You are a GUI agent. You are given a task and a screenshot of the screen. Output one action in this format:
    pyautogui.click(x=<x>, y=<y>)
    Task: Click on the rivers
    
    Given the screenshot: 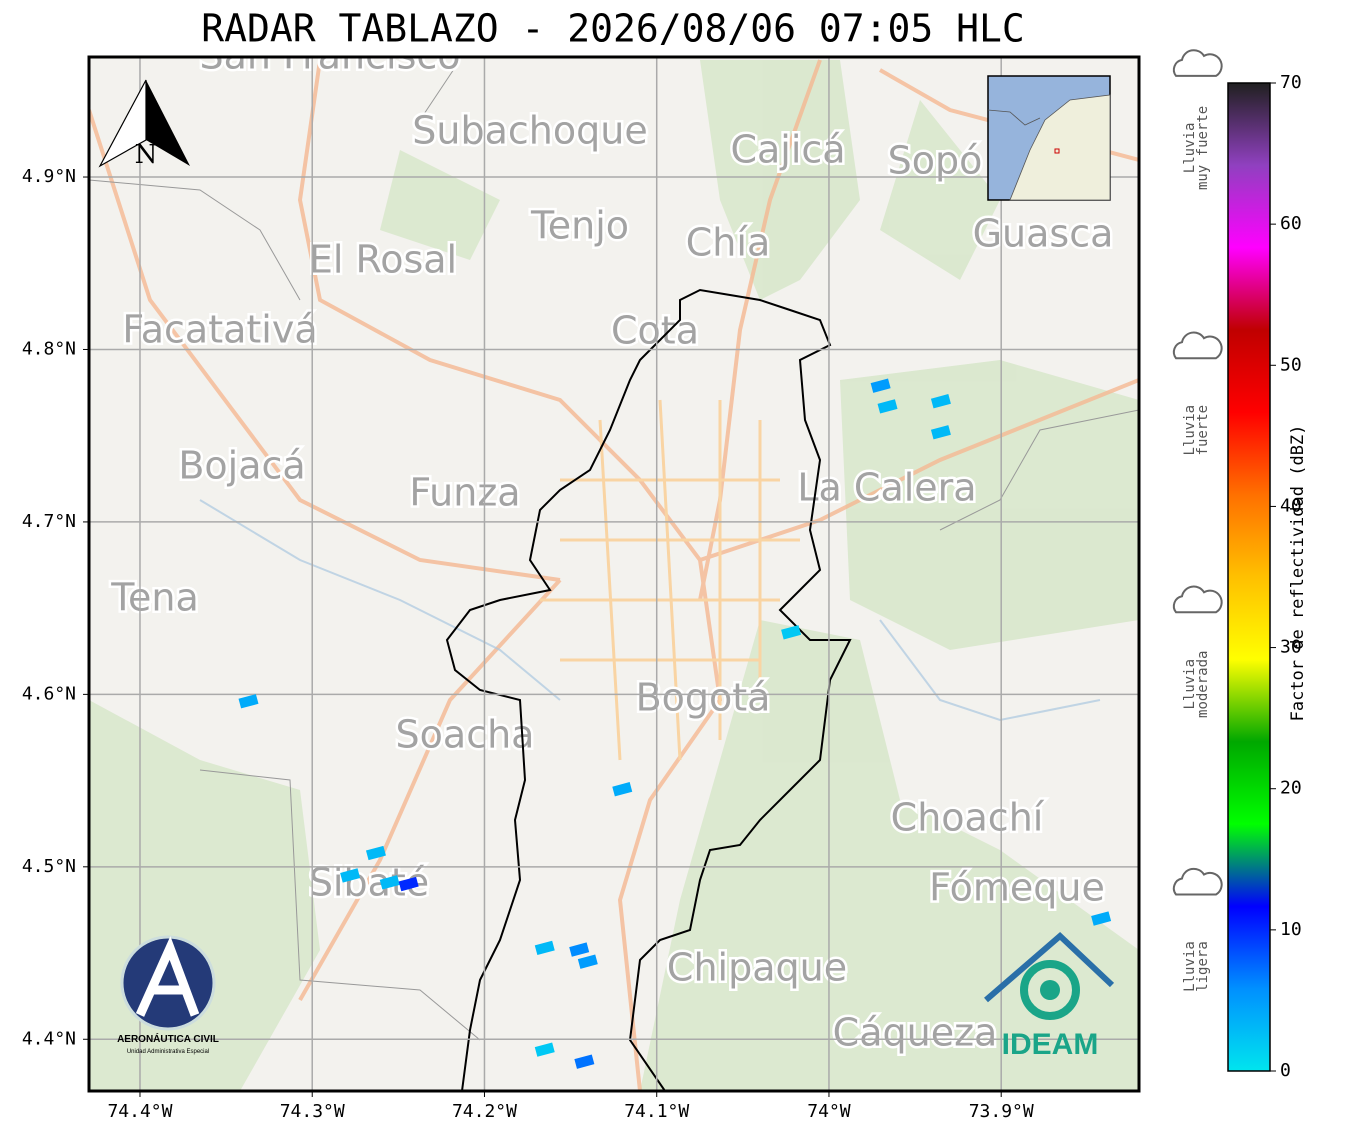 What is the action you would take?
    pyautogui.click(x=650, y=610)
    